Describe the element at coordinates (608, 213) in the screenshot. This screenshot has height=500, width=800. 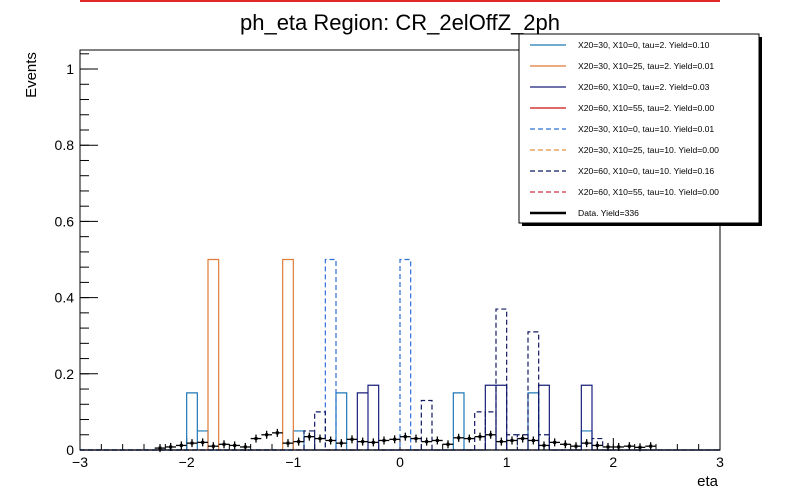
I see `legend-label: Data. Yield=336` at that location.